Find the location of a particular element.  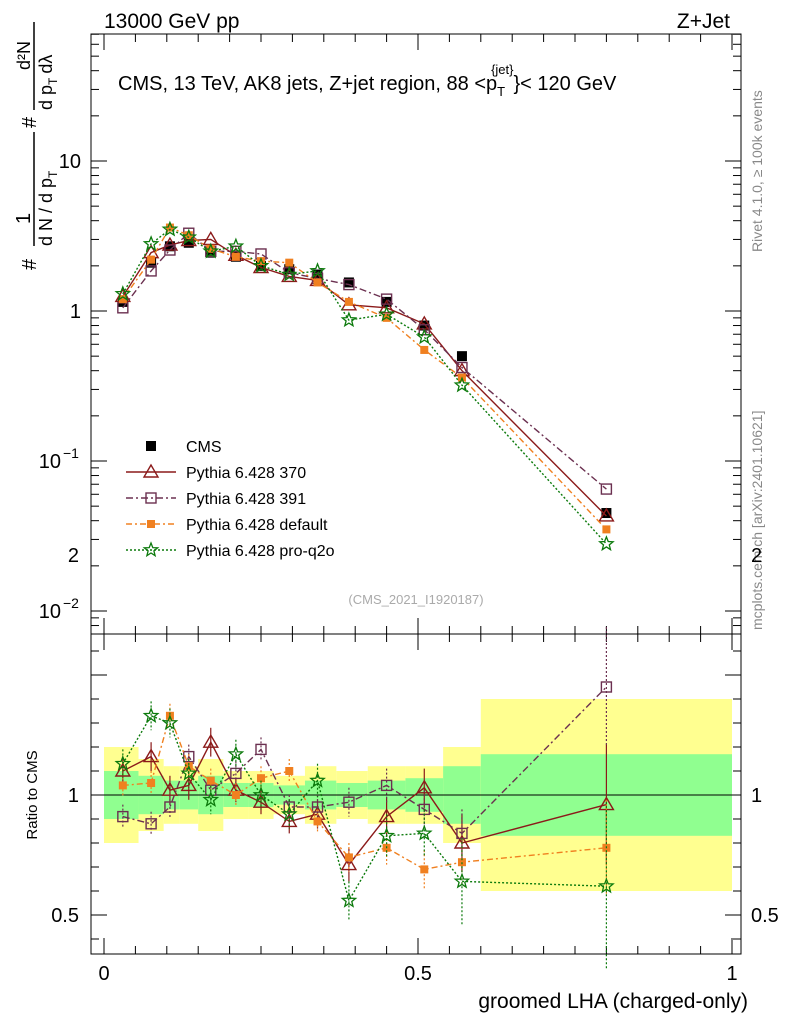

legend-label-pq2o: Pythia 6.428 pro-q2o is located at coordinates (260, 551).